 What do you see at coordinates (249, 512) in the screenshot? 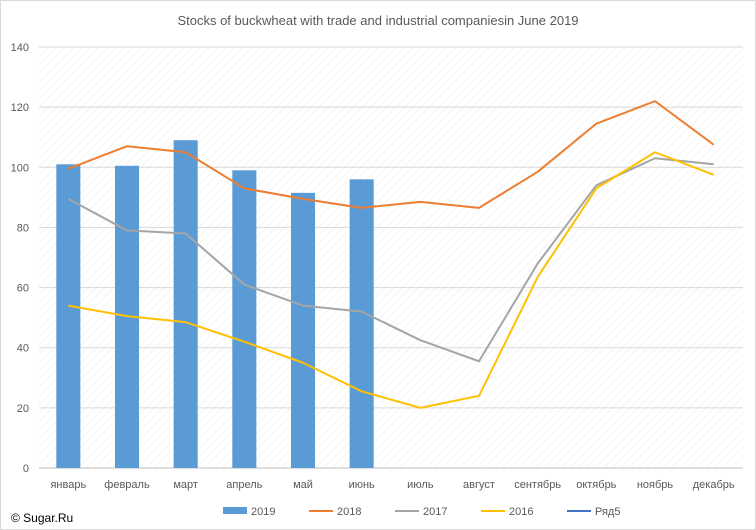
I see `legend-item-2019: 2019` at bounding box center [249, 512].